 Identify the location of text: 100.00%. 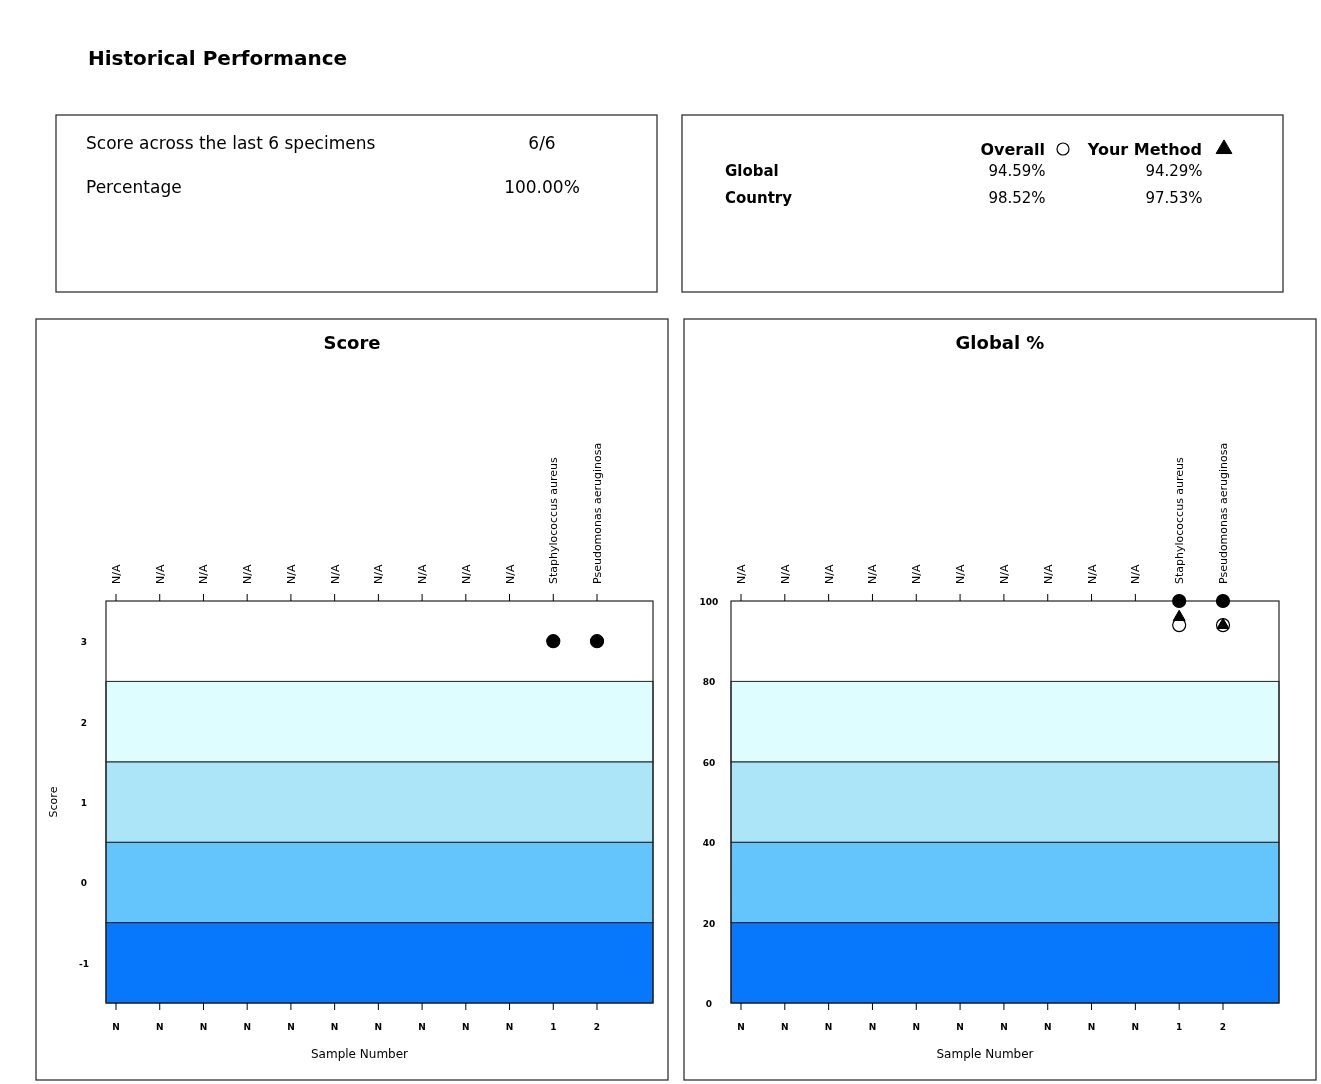
(542, 187).